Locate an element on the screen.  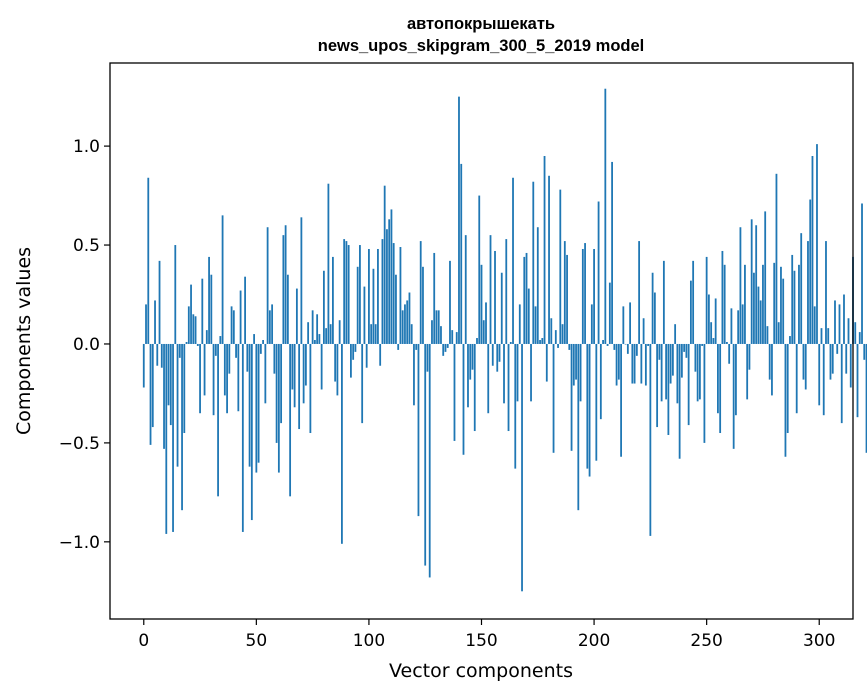
y-axis-ticks: −1.0 −0.5 0.0 0.5 1.0 is located at coordinates (84, 345).